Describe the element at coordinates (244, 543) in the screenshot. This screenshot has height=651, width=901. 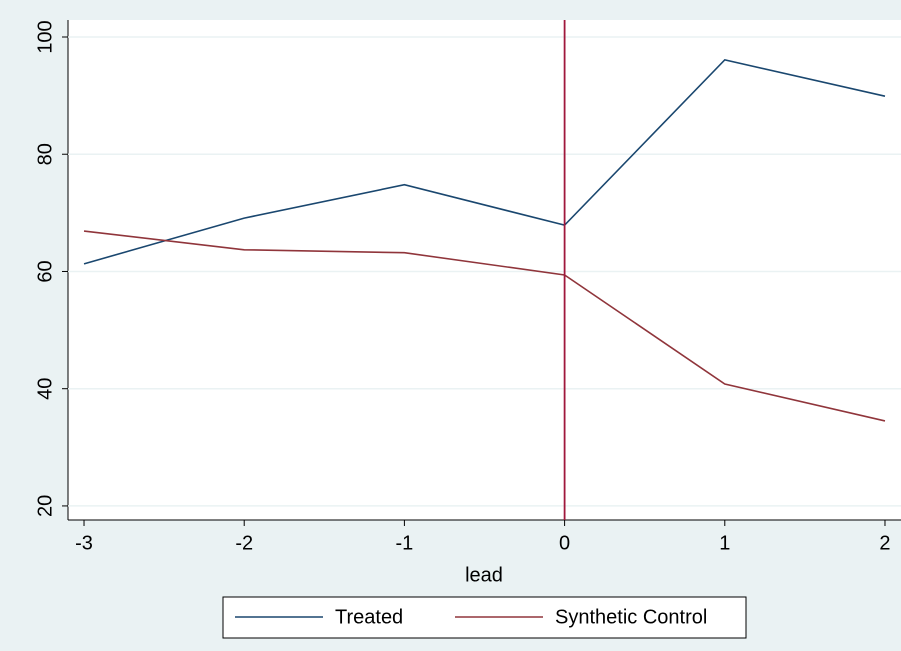
I see `x-tick-label: -2` at that location.